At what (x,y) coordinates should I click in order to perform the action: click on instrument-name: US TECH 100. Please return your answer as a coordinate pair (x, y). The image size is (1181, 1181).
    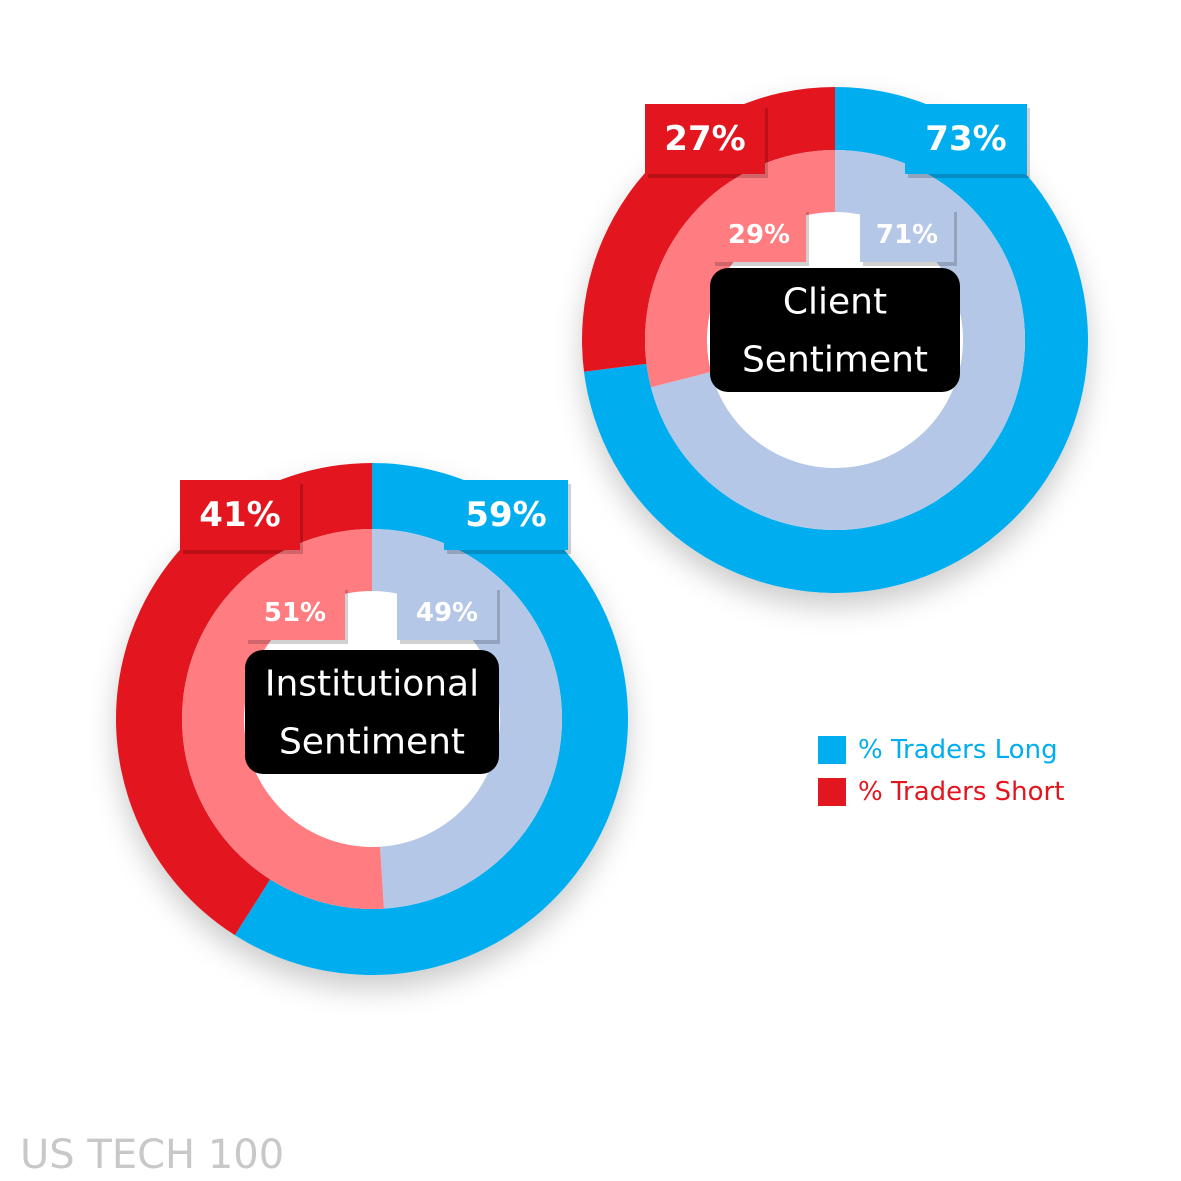
    Looking at the image, I should click on (152, 1155).